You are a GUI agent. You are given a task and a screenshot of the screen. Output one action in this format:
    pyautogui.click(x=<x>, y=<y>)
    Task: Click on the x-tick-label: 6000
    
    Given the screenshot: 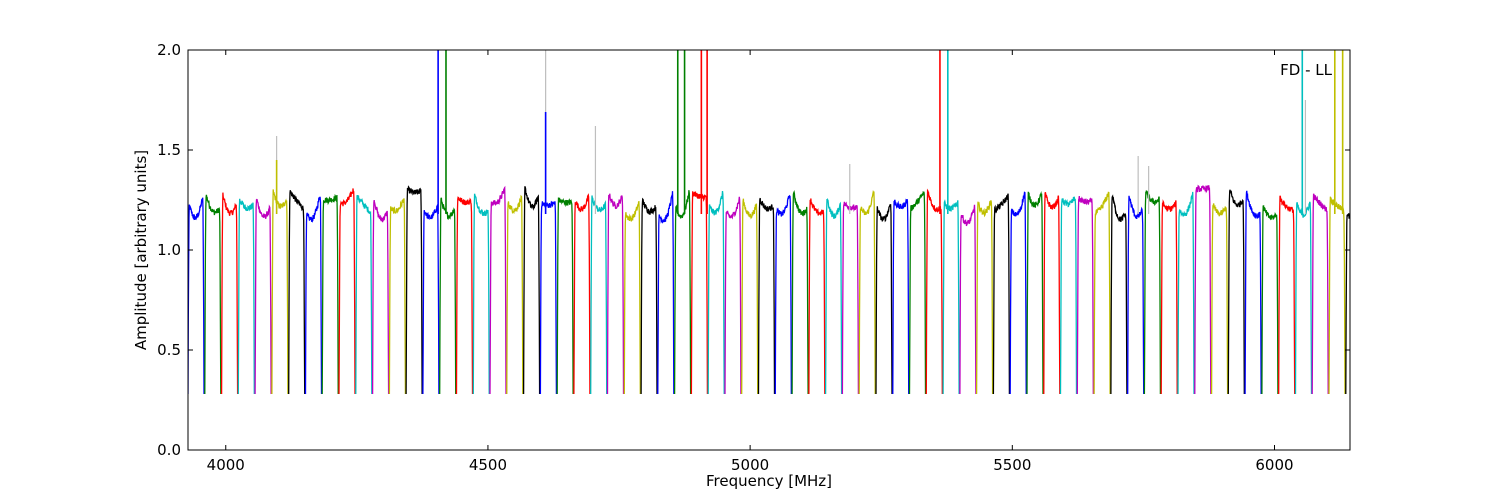 What is the action you would take?
    pyautogui.click(x=1274, y=465)
    